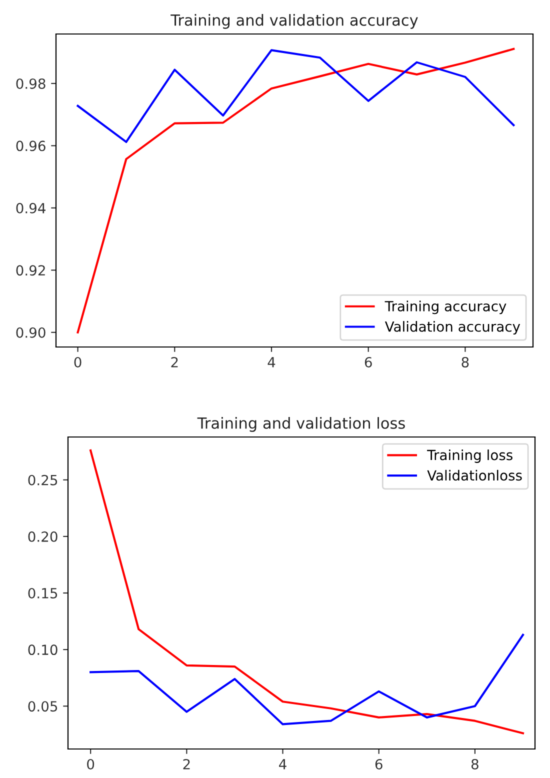 This screenshot has height=778, width=550. I want to click on y-tick-label: 0.15, so click(43, 593).